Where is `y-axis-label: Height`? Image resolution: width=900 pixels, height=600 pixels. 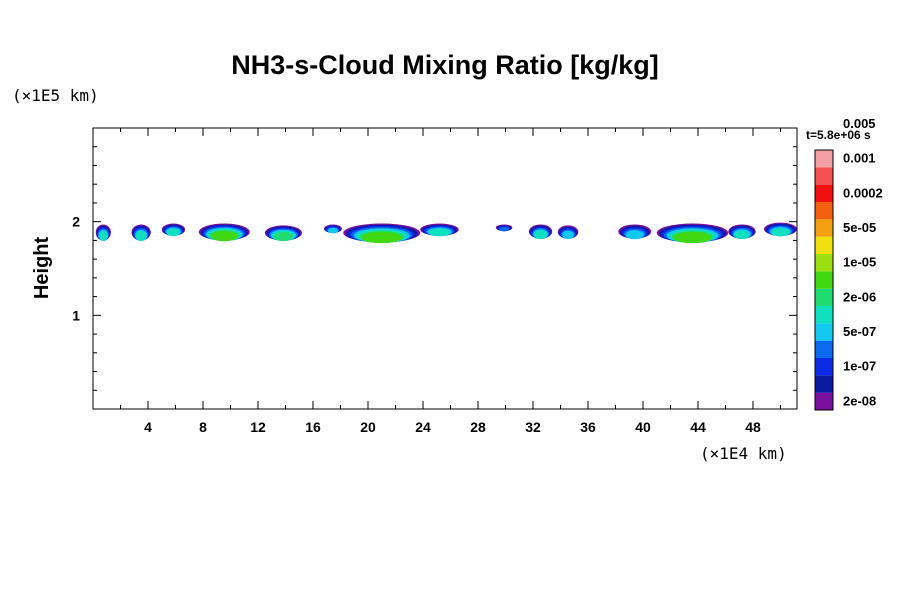
y-axis-label: Height is located at coordinates (42, 268).